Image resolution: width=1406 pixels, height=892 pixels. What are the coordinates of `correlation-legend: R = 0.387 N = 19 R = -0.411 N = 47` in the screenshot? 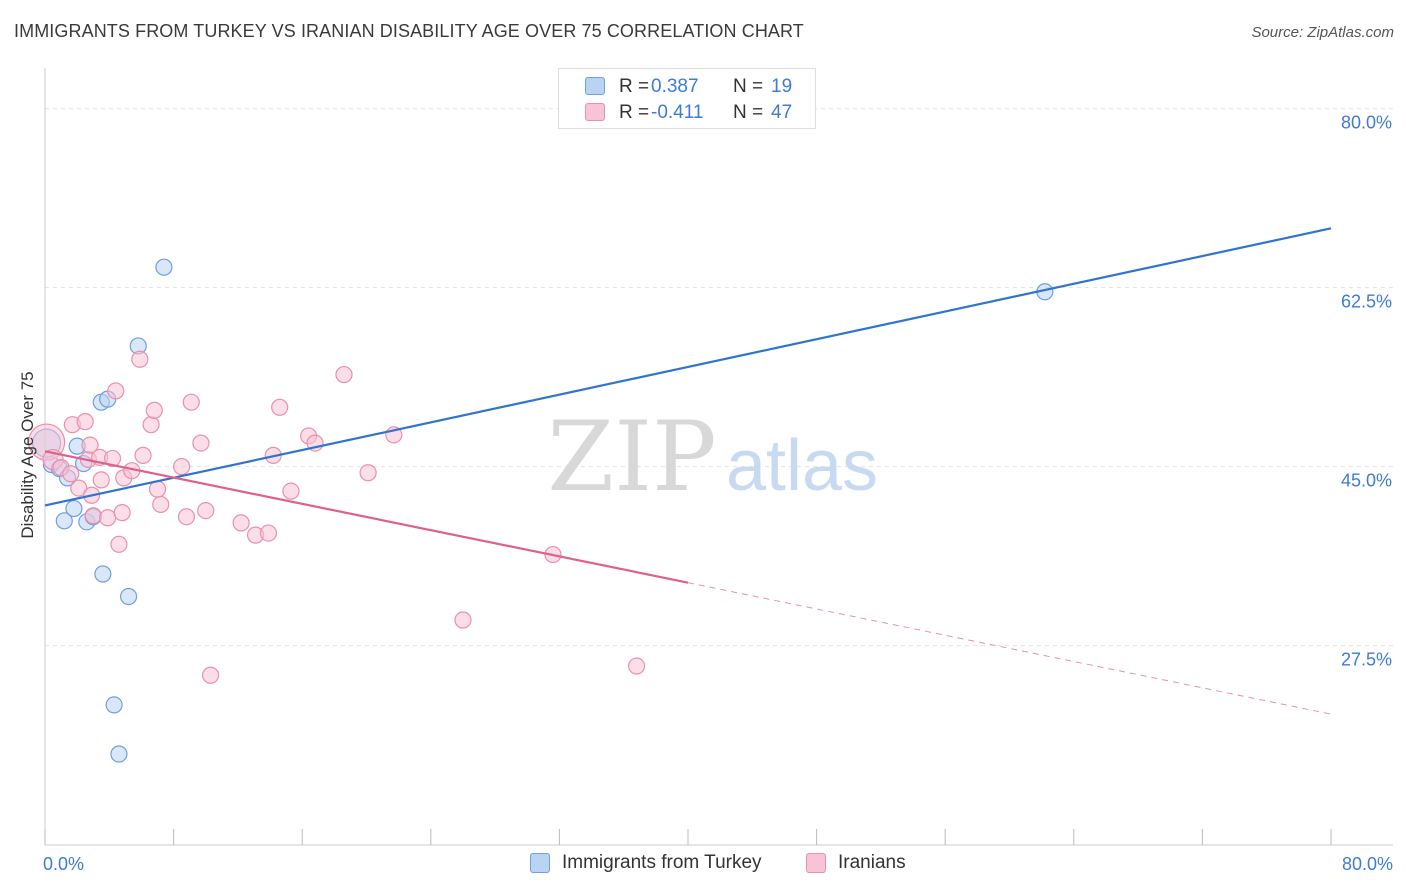 It's located at (687, 98).